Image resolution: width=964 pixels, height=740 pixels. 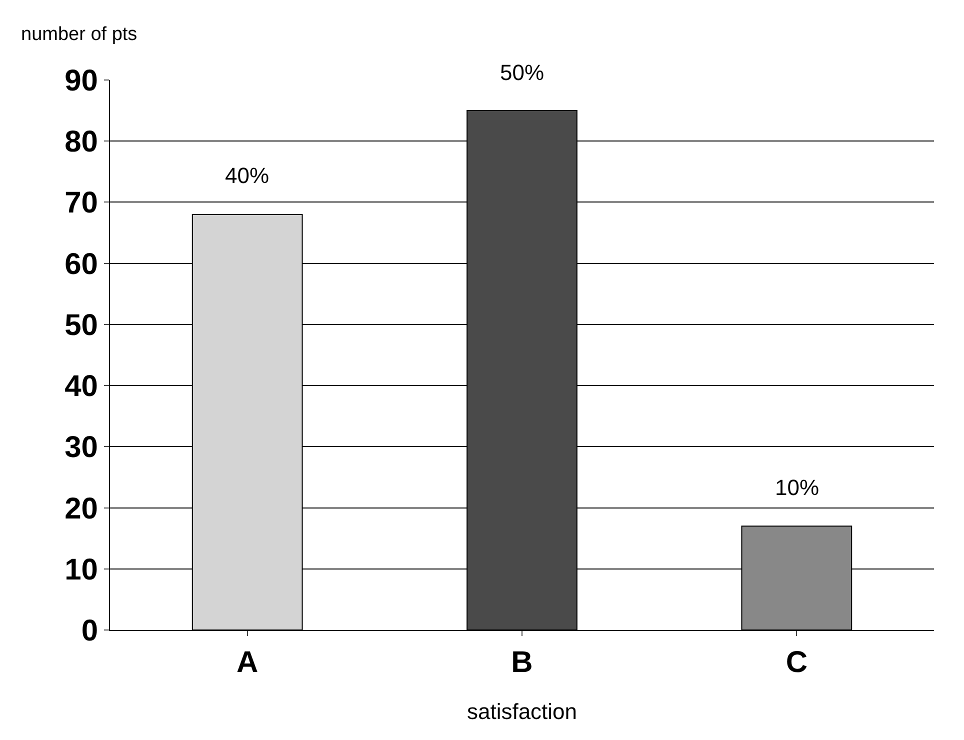 What do you see at coordinates (81, 447) in the screenshot?
I see `y-tick-label: 30` at bounding box center [81, 447].